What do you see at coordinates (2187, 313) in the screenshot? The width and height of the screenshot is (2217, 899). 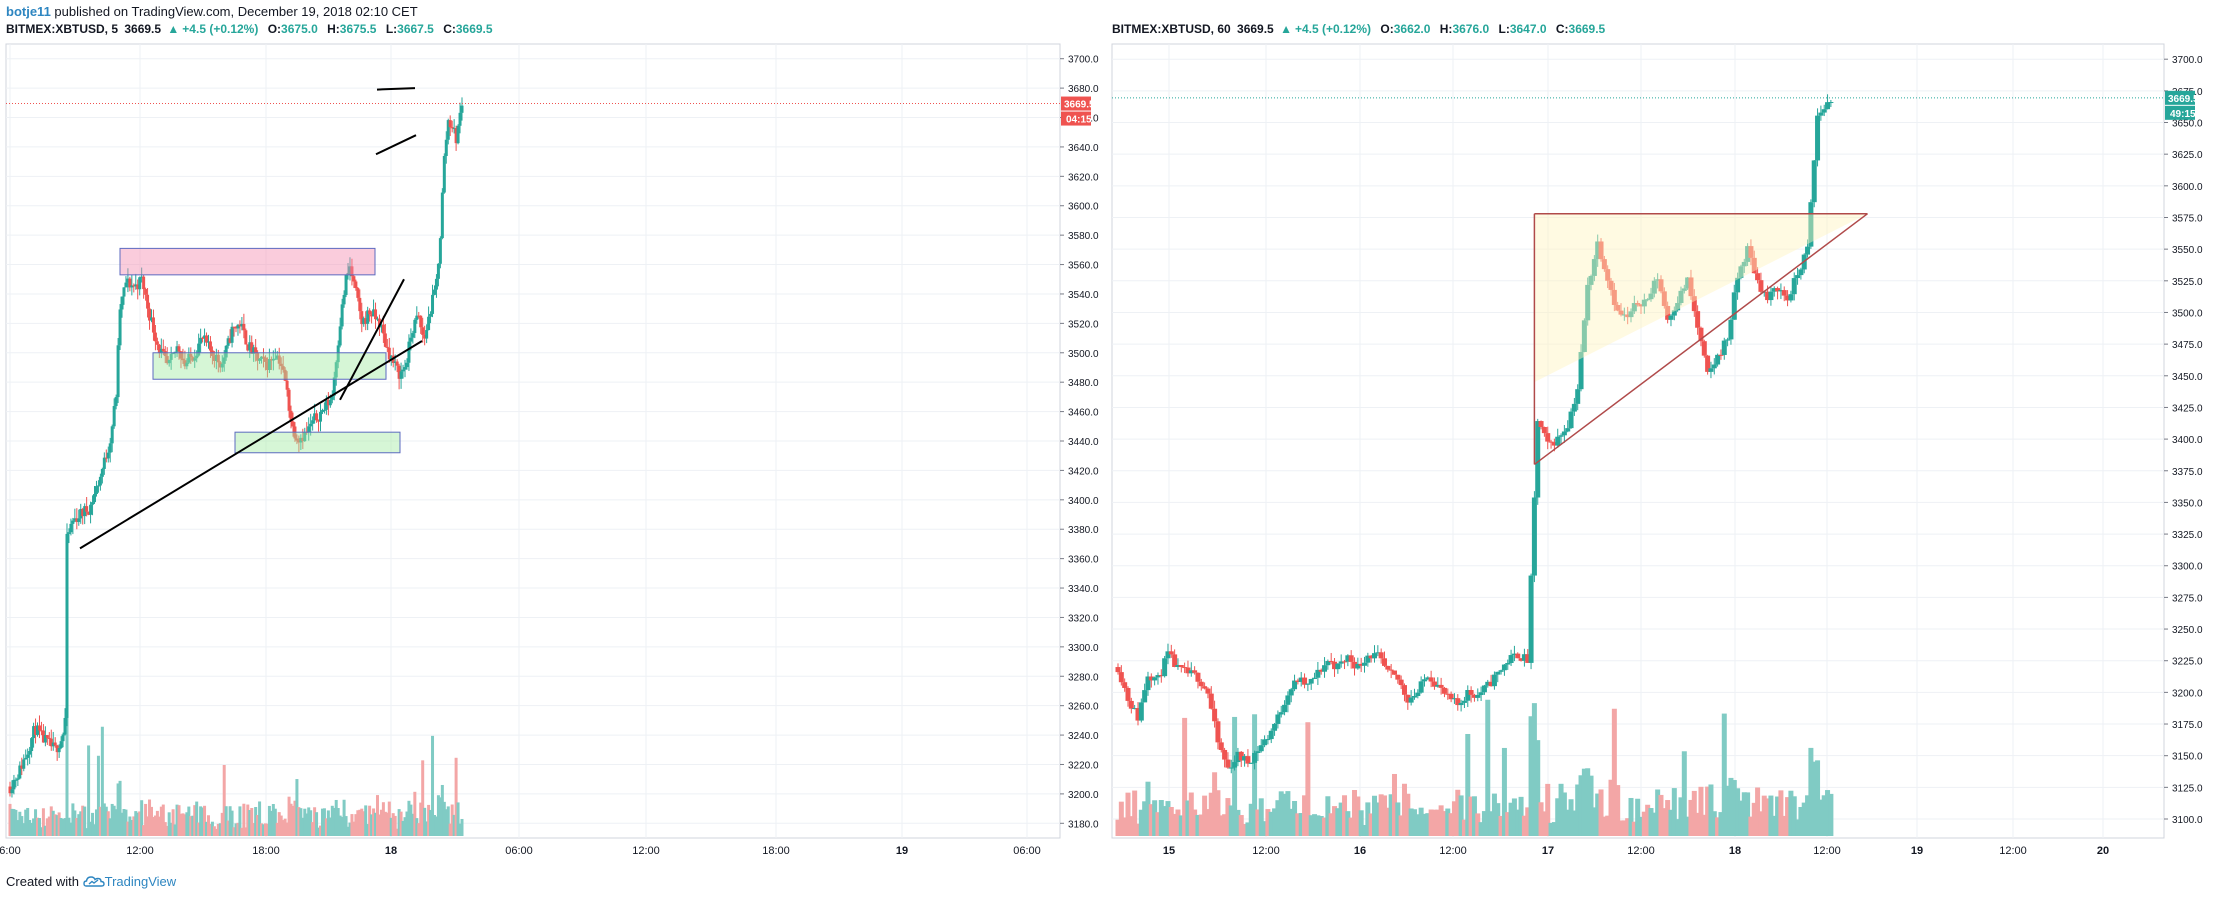 I see `y-tick-label: 3500.0` at bounding box center [2187, 313].